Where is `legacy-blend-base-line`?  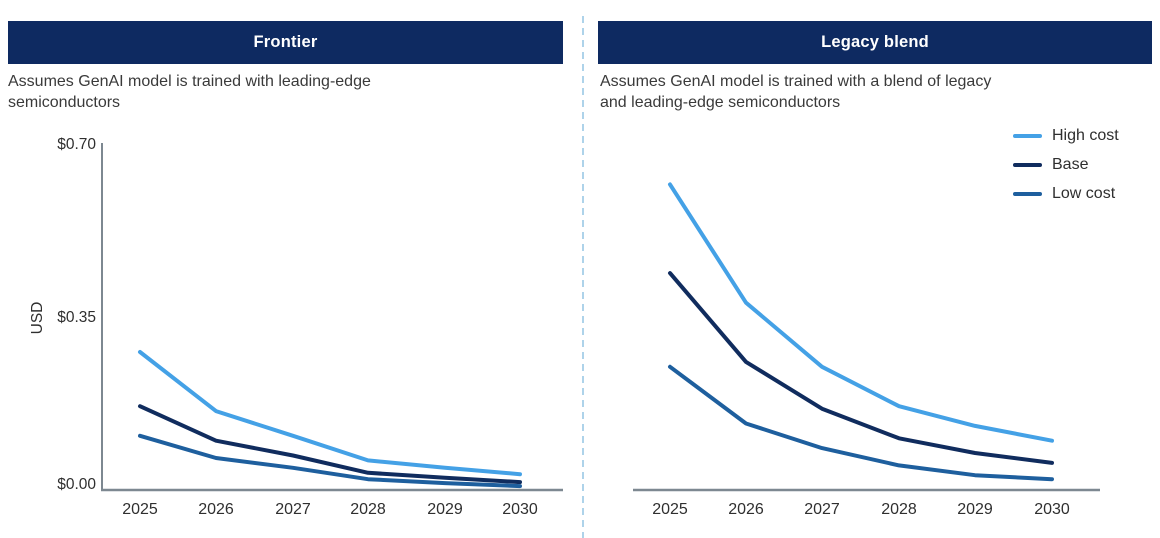
legacy-blend-base-line is located at coordinates (861, 368).